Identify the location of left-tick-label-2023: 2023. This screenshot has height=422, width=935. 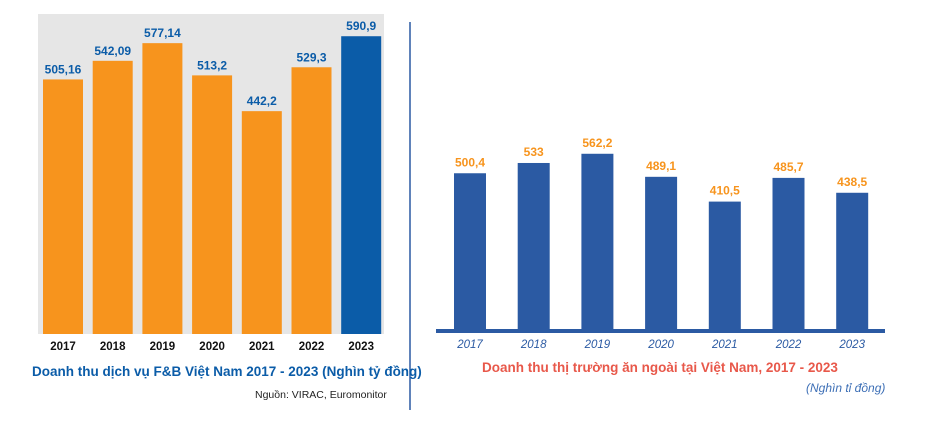
(361, 347).